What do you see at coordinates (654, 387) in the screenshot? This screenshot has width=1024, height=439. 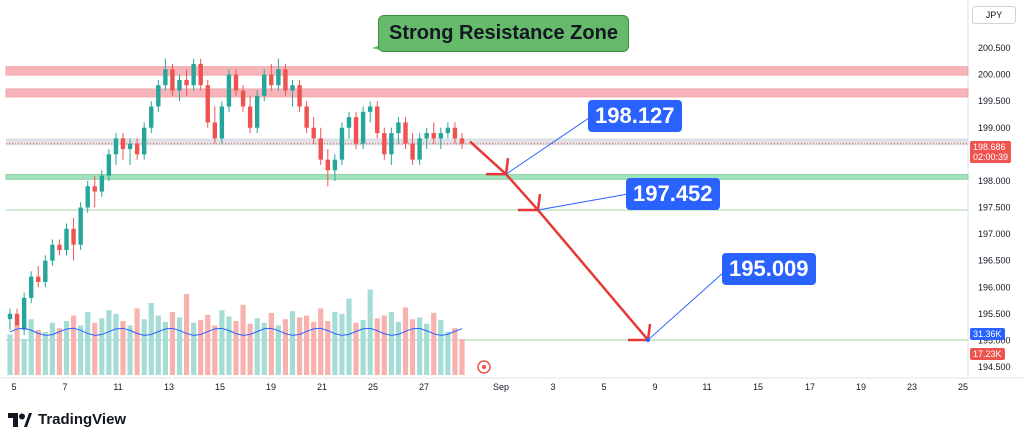 I see `x-tick-label: 9` at bounding box center [654, 387].